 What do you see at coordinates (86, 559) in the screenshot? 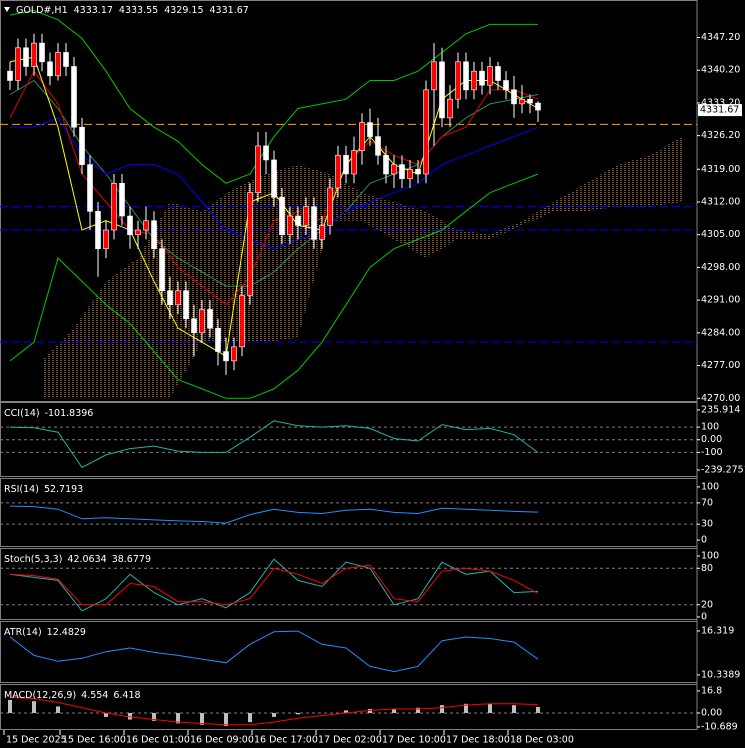
I see `indicator-value: 42.0634` at bounding box center [86, 559].